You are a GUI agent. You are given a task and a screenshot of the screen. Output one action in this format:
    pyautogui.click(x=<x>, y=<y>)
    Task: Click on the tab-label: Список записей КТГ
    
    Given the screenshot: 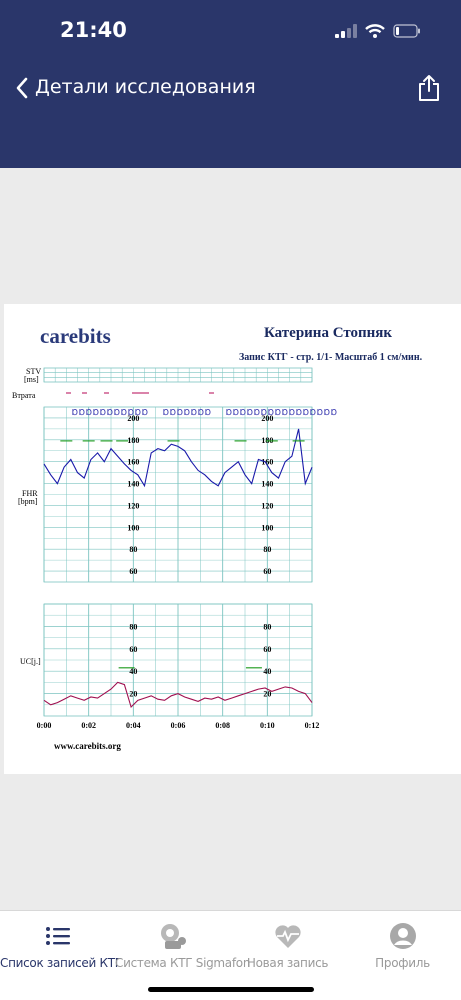 What is the action you would take?
    pyautogui.click(x=61, y=963)
    